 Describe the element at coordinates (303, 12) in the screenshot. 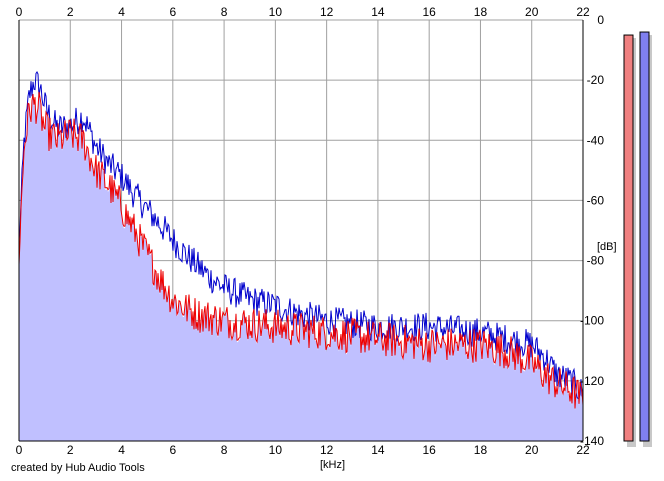

I see `x-ticks-top: 0 2 4 6 8 10 12 14 16 18 20 22` at that location.